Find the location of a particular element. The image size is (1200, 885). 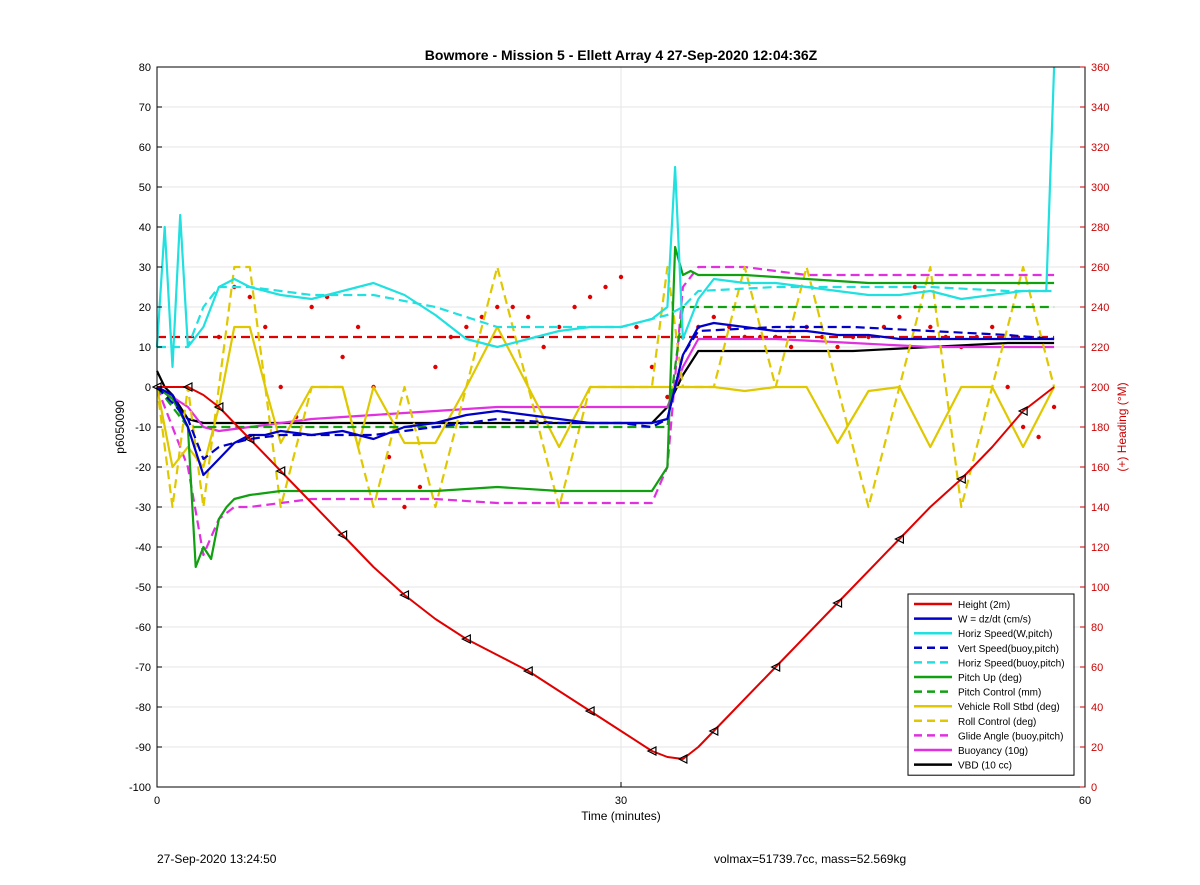

y2-tick-label: 180 is located at coordinates (1100, 428).